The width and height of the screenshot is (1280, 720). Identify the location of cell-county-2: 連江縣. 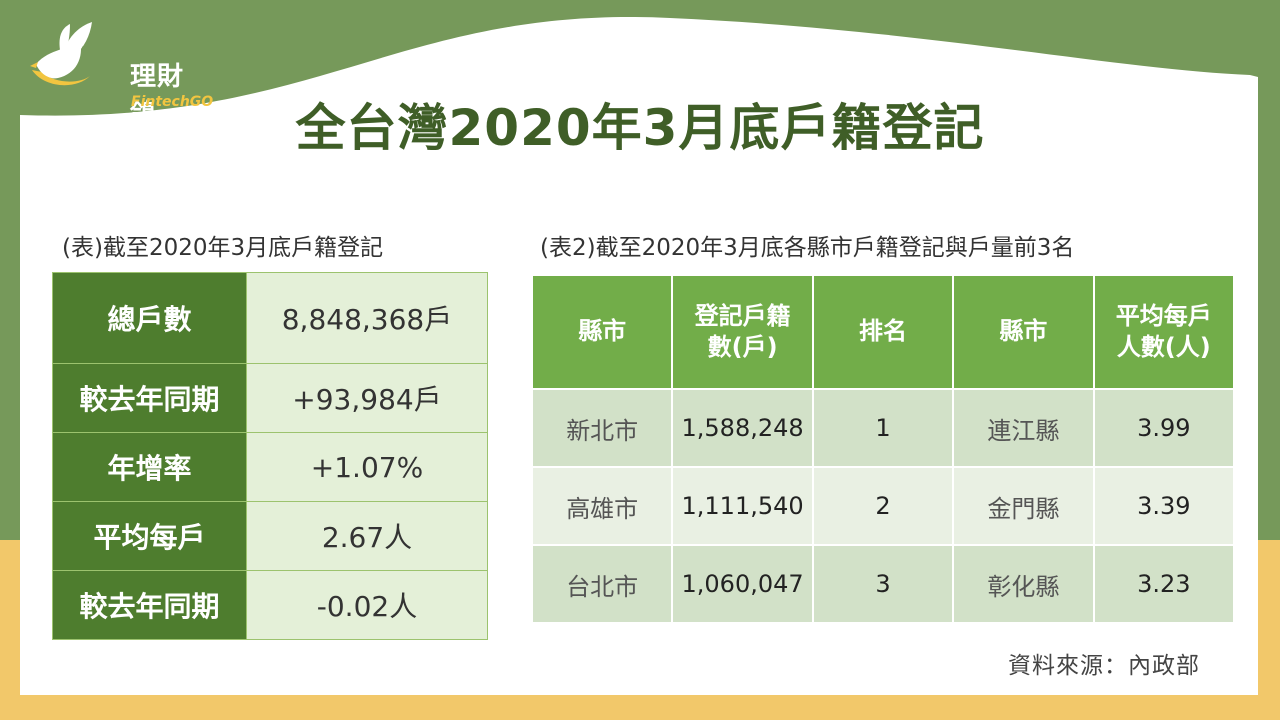
(1023, 428).